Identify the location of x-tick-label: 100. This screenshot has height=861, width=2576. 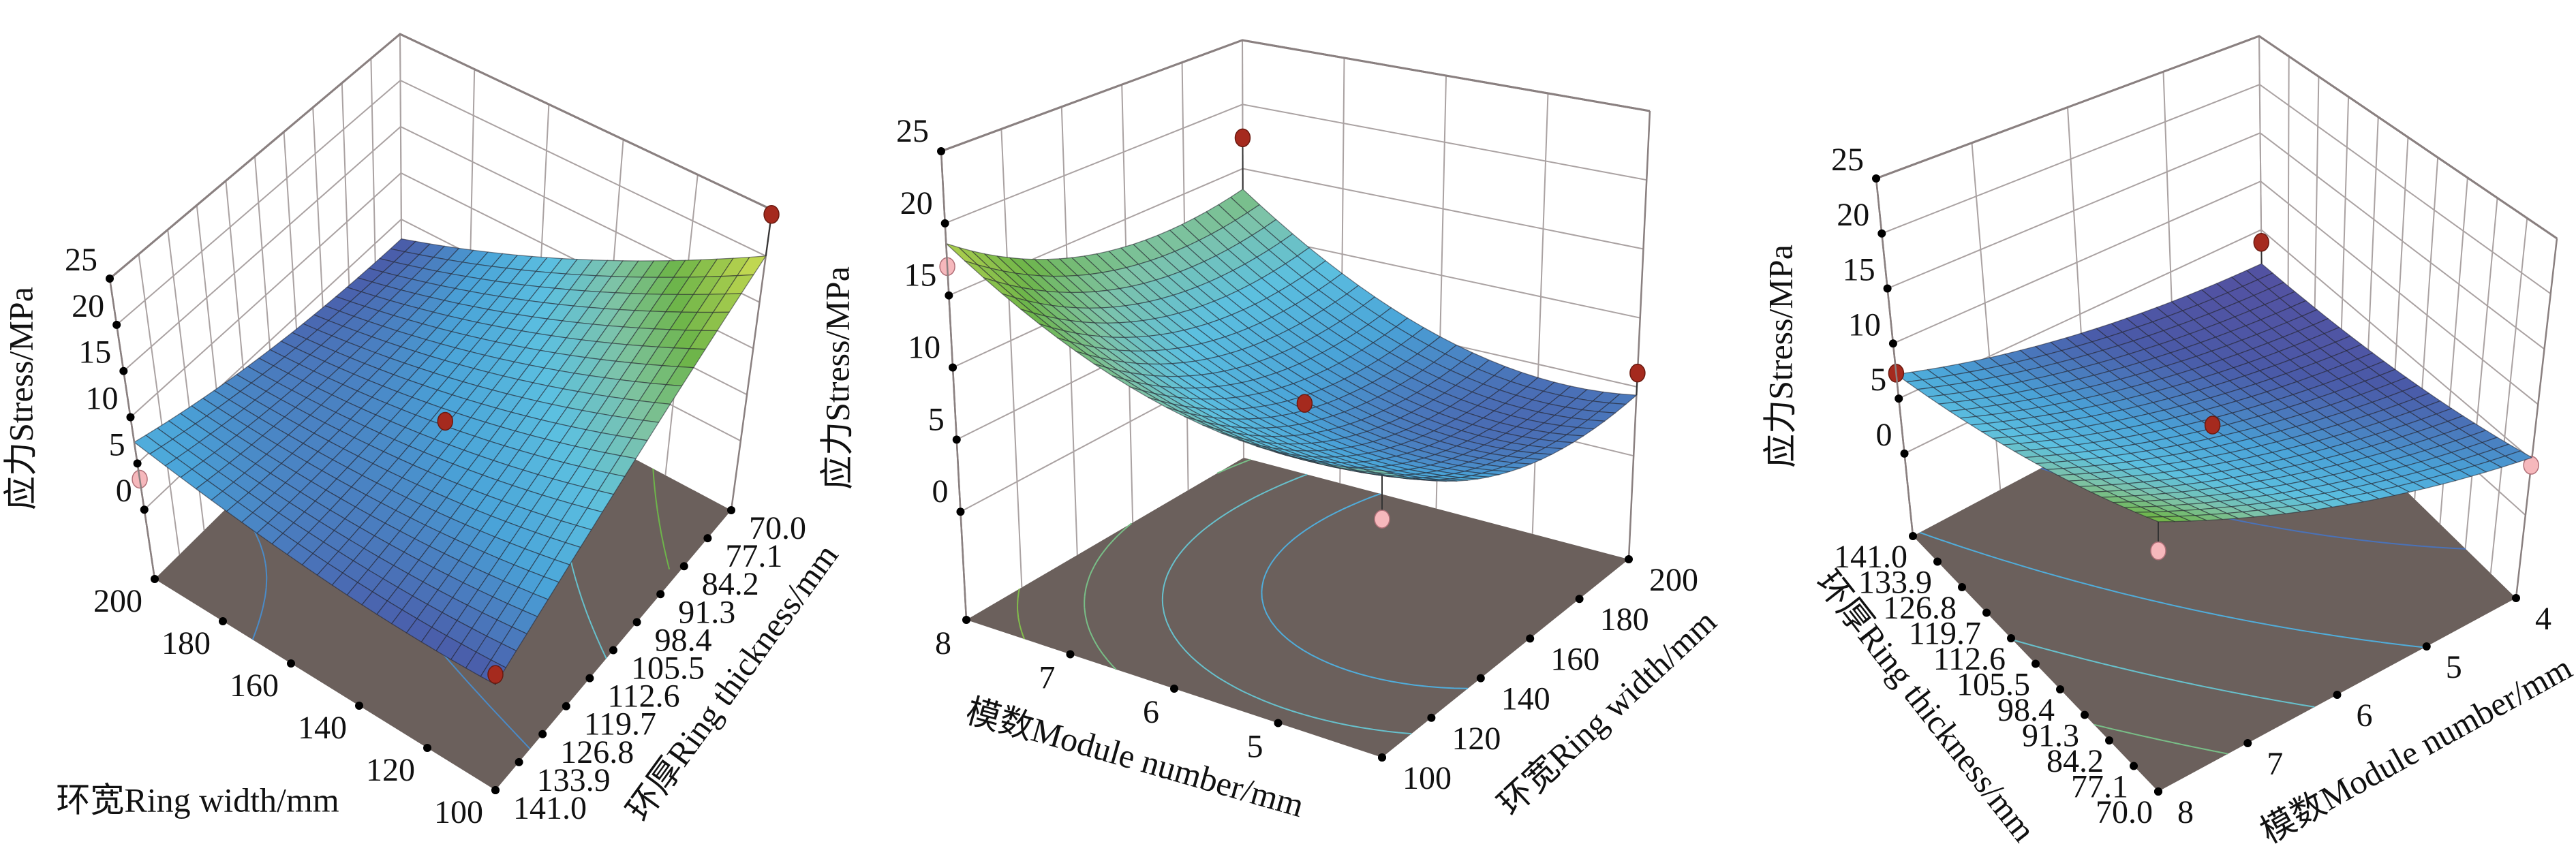
(458, 812).